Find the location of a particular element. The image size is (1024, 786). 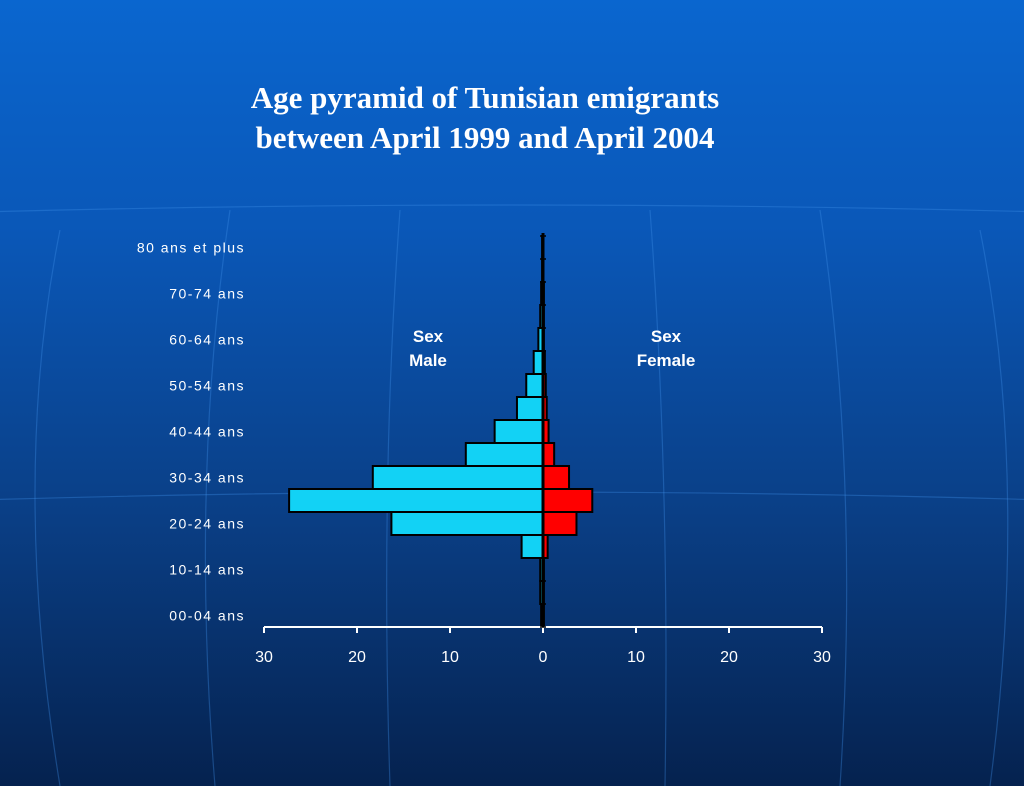

age-label-0: 00-04 ans is located at coordinates (207, 616).